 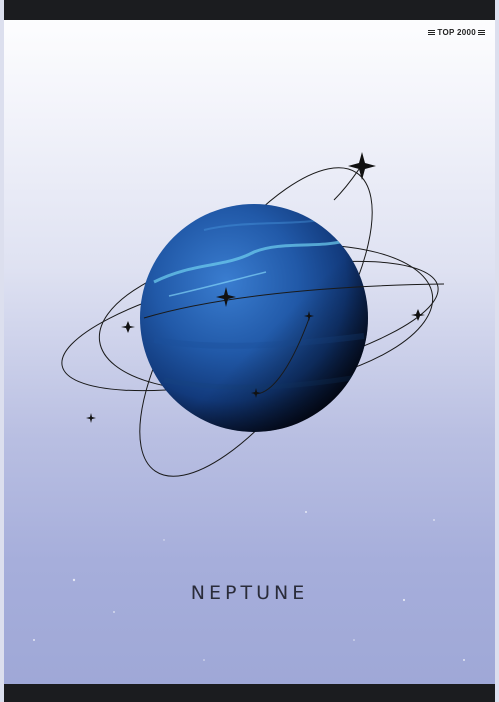 I want to click on page-edge-left, so click(x=2, y=351).